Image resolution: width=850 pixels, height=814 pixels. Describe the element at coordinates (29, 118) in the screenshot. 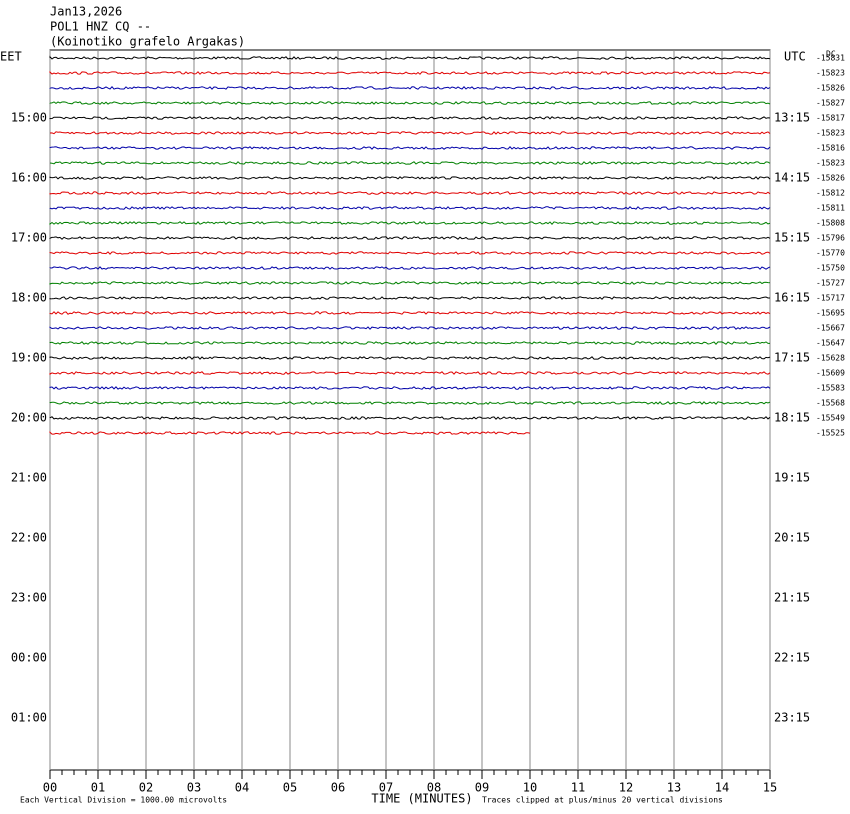

I see `left-hour-label: 15:00` at that location.